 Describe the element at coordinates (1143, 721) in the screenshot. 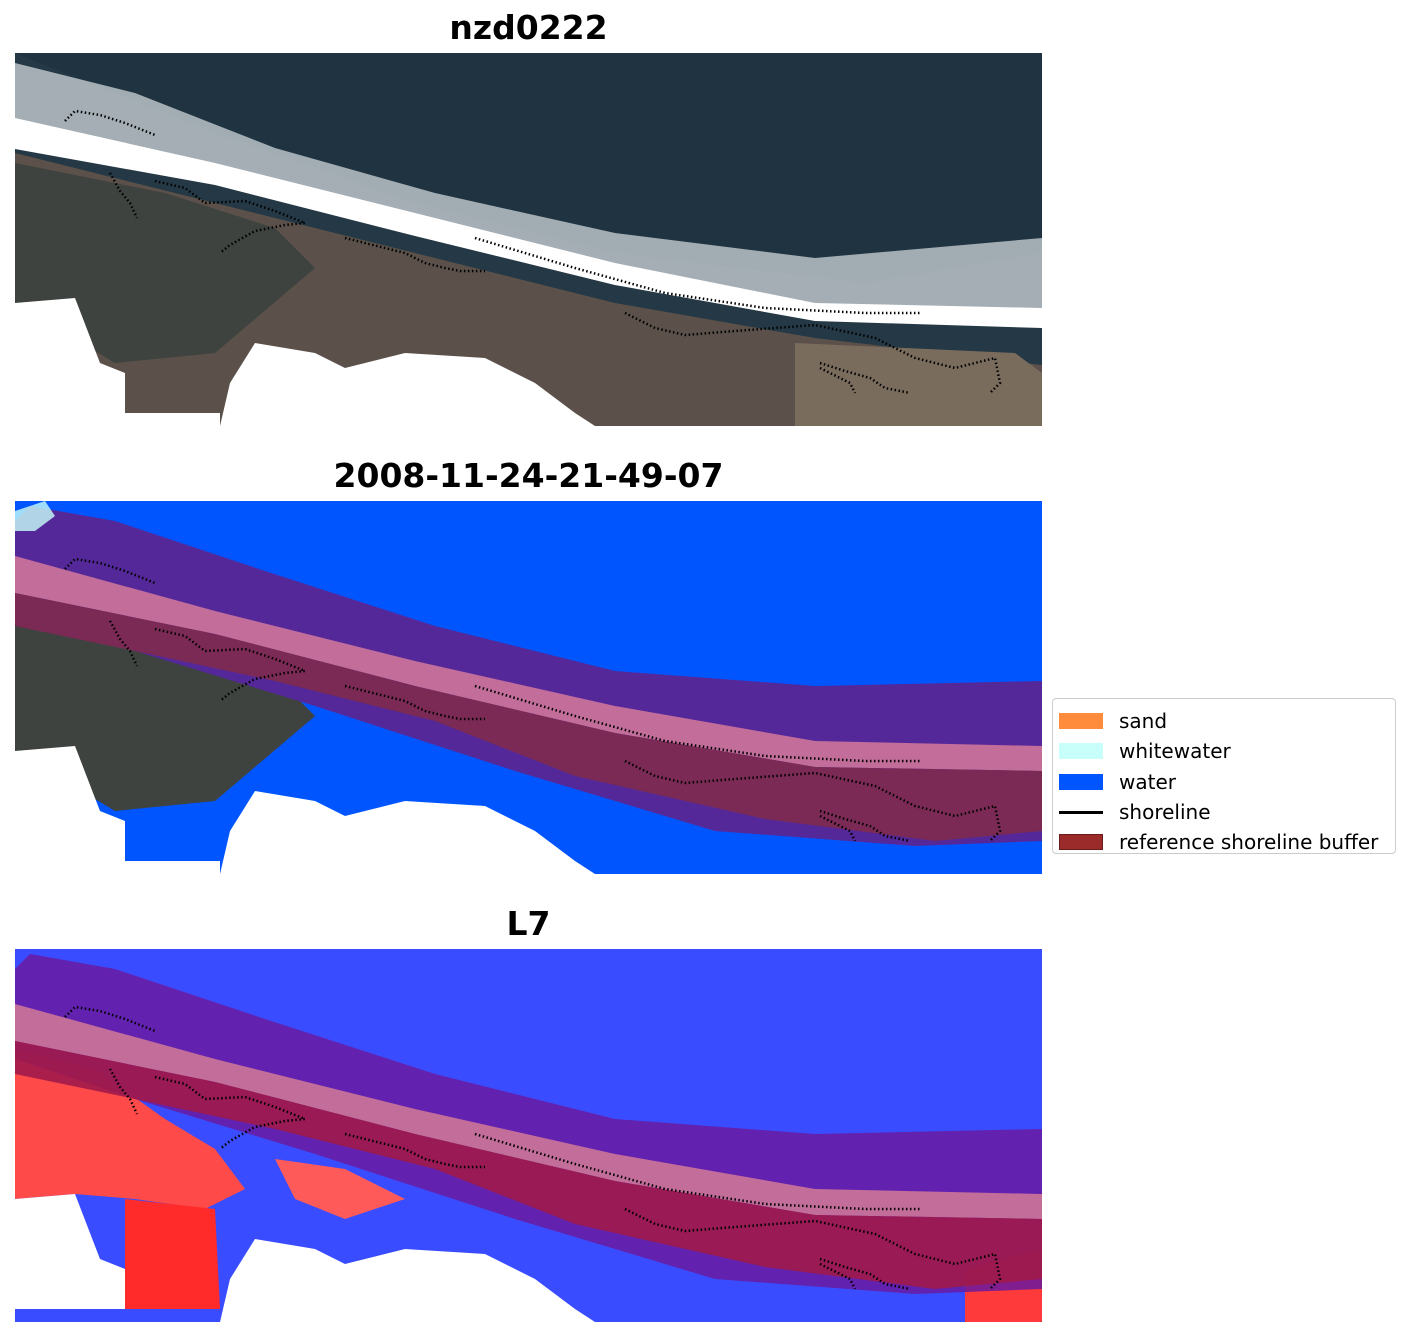

I see `legend-label-sand: sand` at that location.